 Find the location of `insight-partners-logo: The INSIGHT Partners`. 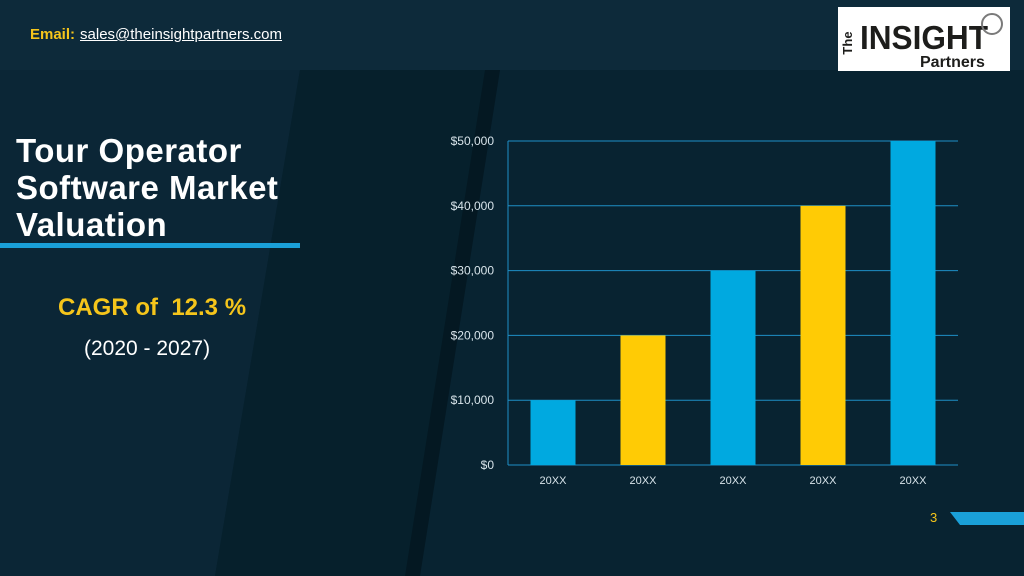

insight-partners-logo: The INSIGHT Partners is located at coordinates (924, 39).